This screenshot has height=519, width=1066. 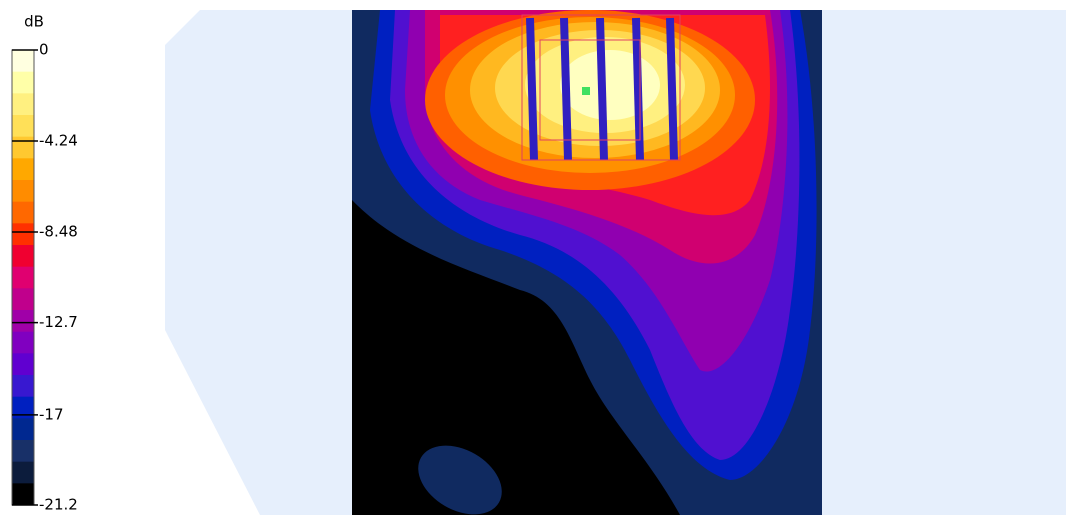 I want to click on island, so click(x=460, y=480).